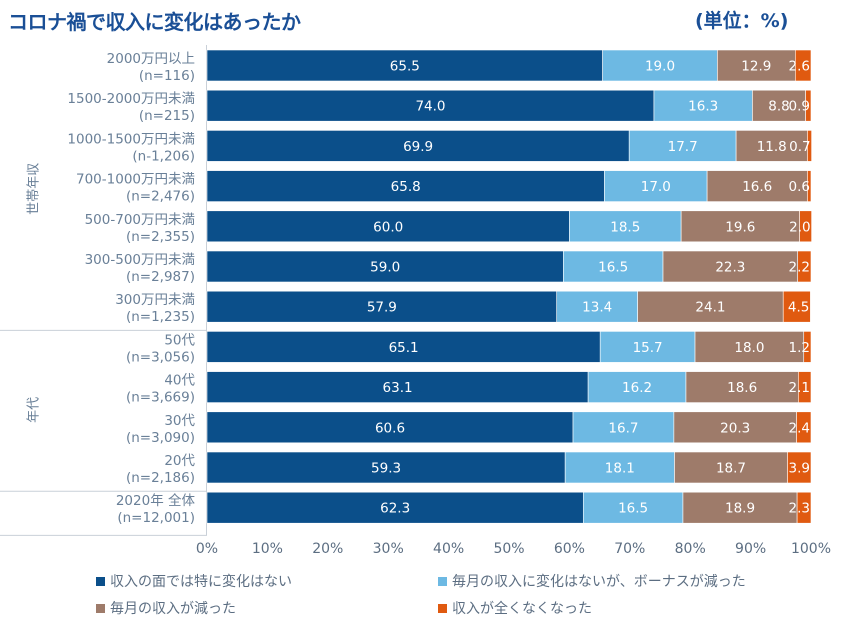 The image size is (850, 635). What do you see at coordinates (740, 227) in the screenshot?
I see `bar-value-label: 19.6` at bounding box center [740, 227].